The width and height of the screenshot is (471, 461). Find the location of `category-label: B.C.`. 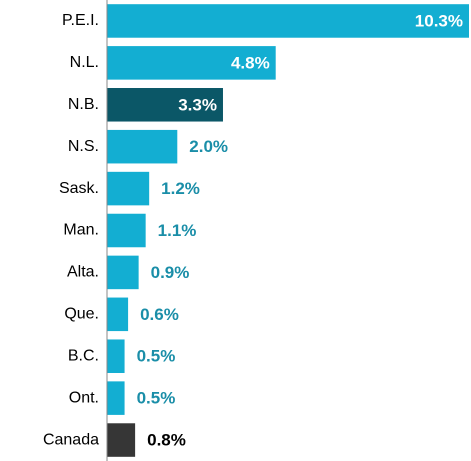

category-label: B.C. is located at coordinates (83, 355).